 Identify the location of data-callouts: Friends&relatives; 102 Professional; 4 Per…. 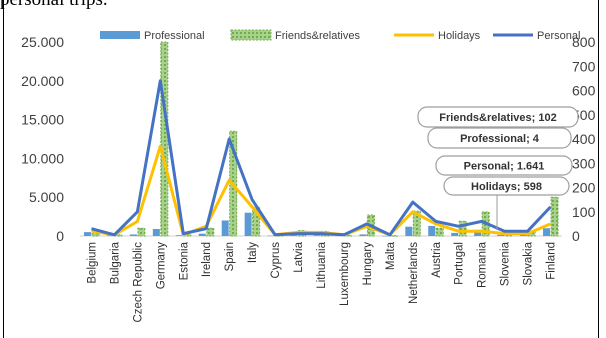
(498, 168).